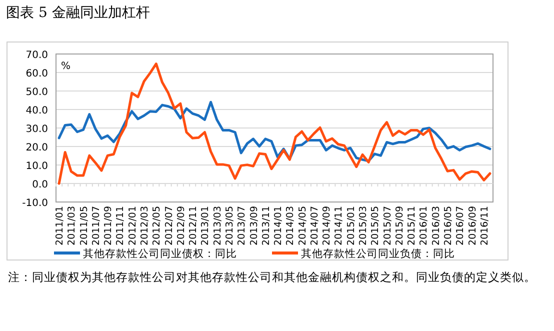  I want to click on x-tick-label: 2014/07, so click(314, 226).